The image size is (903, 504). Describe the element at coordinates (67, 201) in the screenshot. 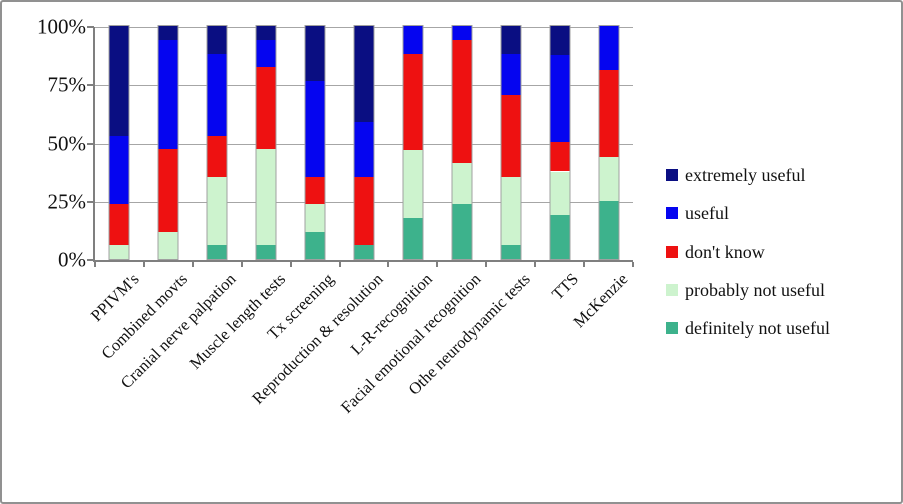

I see `y-tick-label: 25%` at that location.